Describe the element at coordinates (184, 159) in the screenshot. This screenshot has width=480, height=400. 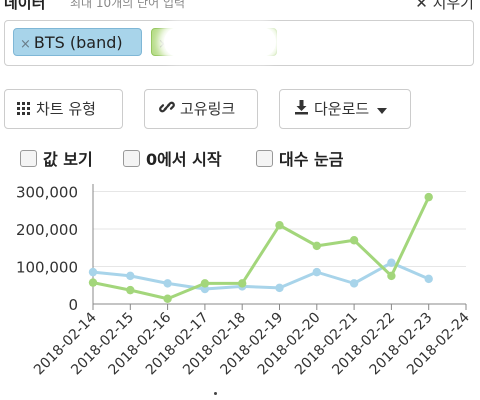
I see `start-zero-label: 0에서 시작` at that location.